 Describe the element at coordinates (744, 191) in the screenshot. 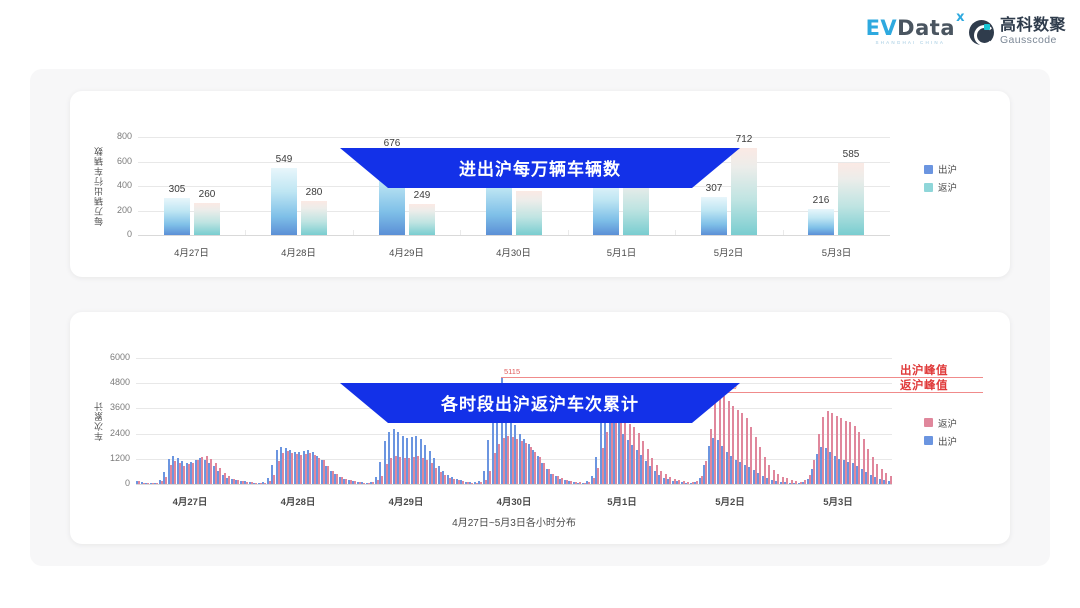

I see `chart1-bar-返沪-5月2日` at that location.